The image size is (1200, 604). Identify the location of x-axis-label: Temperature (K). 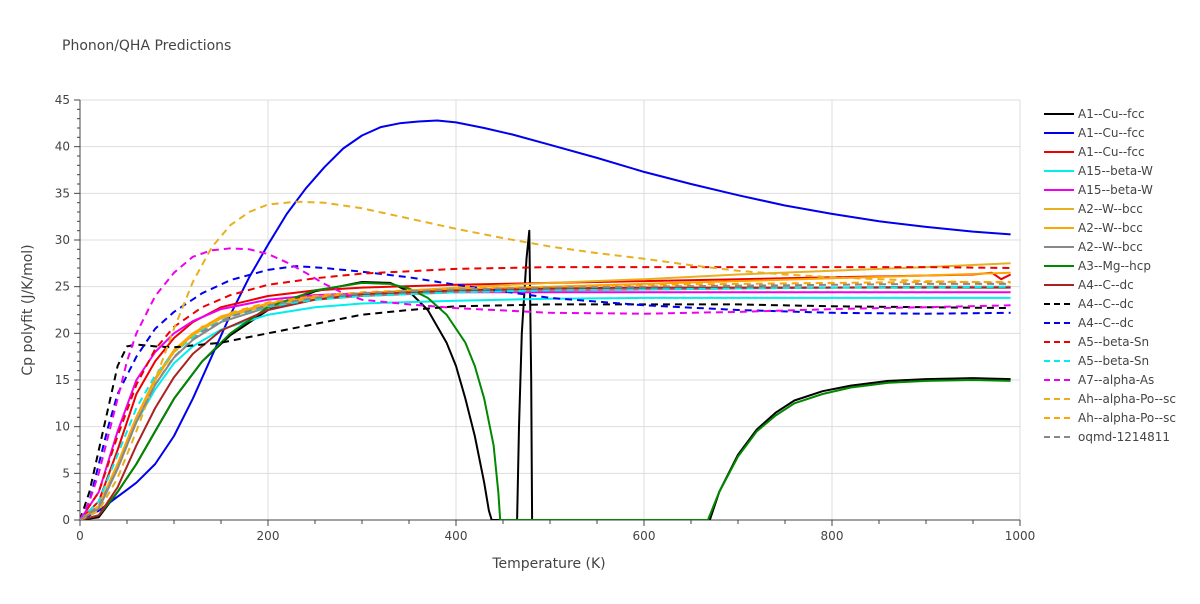
(548, 564).